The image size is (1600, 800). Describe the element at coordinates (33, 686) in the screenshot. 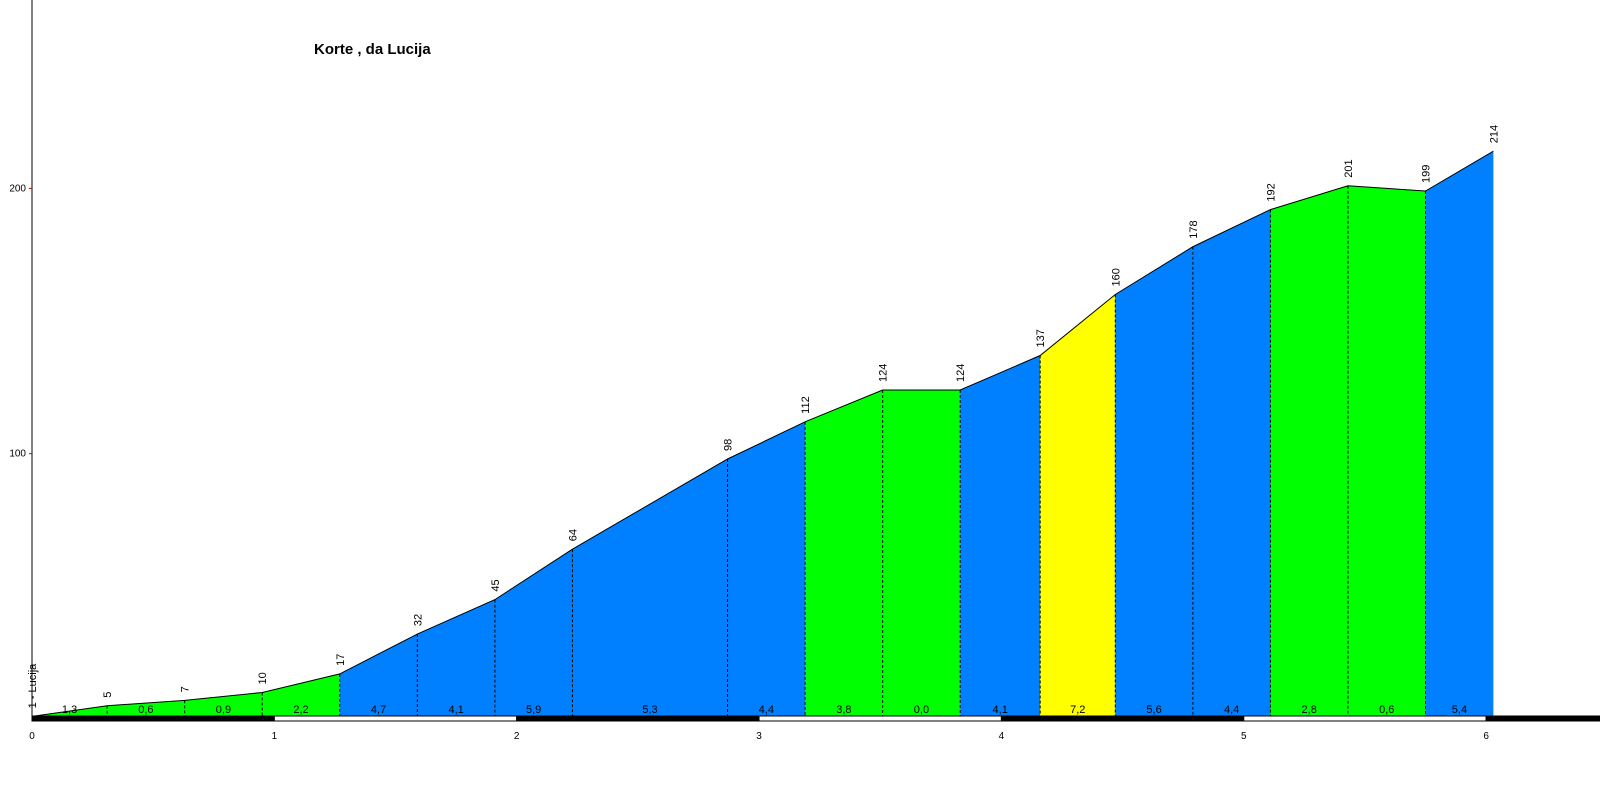

I see `elevation-label: 1 - Lucija` at that location.